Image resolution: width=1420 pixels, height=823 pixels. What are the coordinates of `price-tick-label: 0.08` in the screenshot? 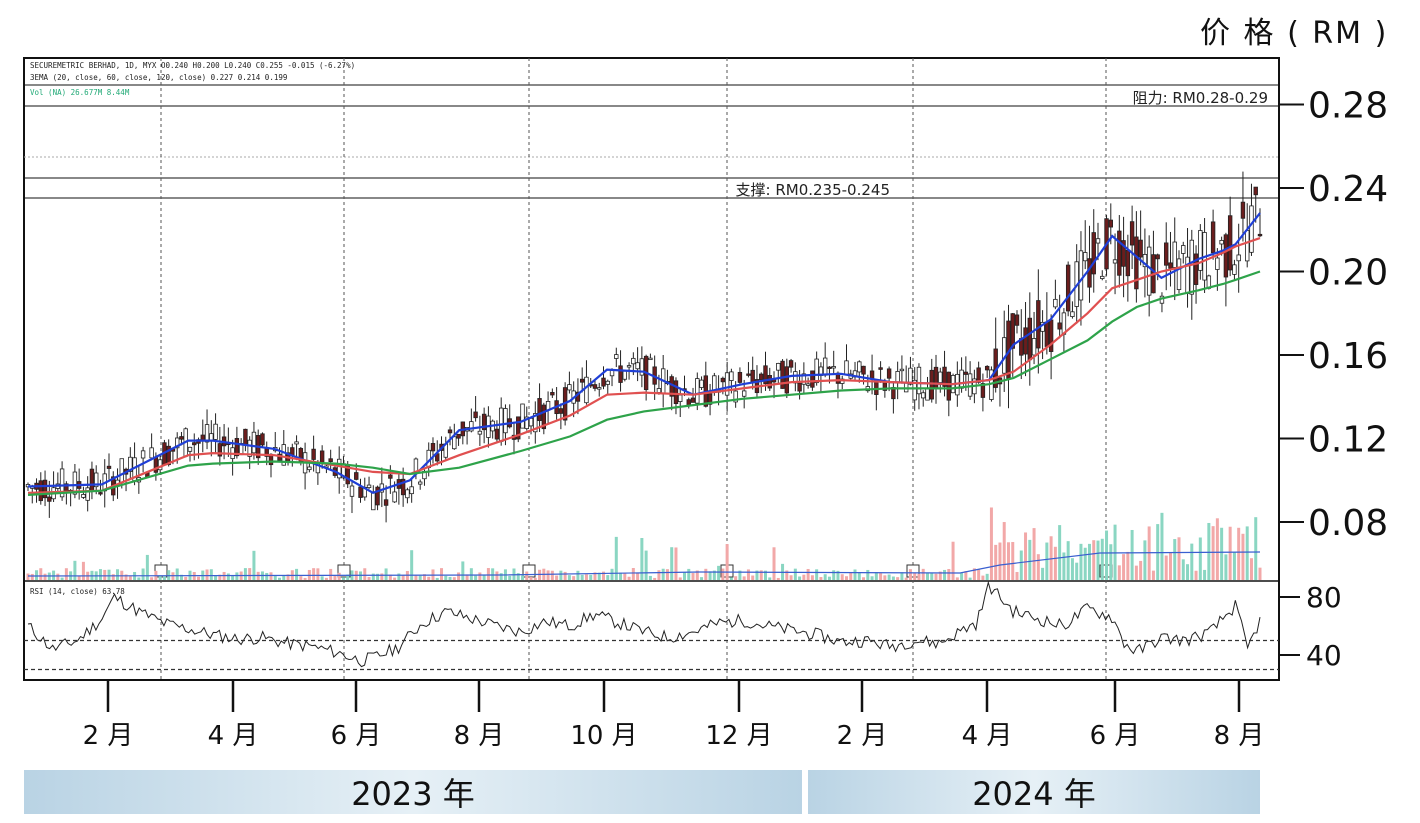 It's located at (1348, 523).